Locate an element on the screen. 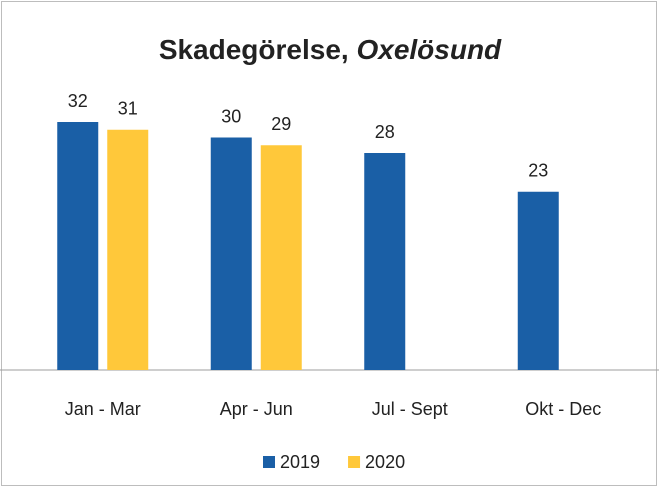 The height and width of the screenshot is (488, 659). data-label: 28 is located at coordinates (385, 132).